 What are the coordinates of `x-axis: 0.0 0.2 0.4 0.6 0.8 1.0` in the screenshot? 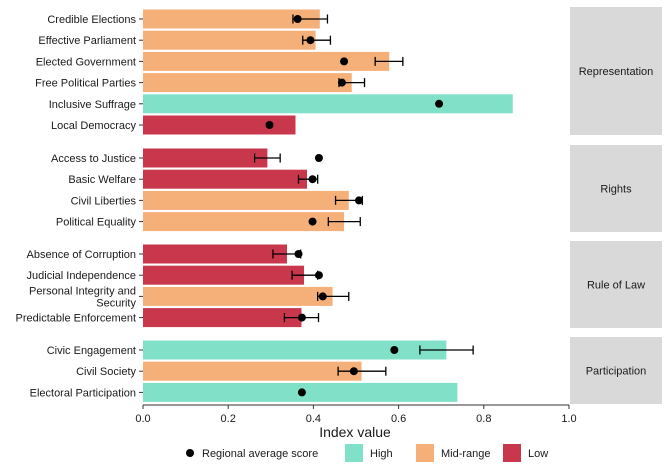 It's located at (356, 414).